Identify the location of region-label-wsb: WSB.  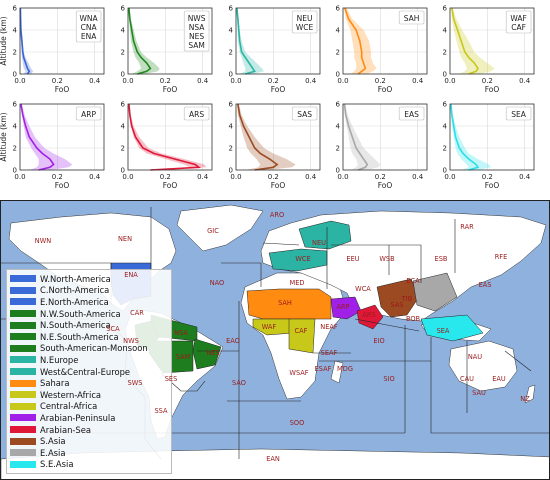
(387, 259).